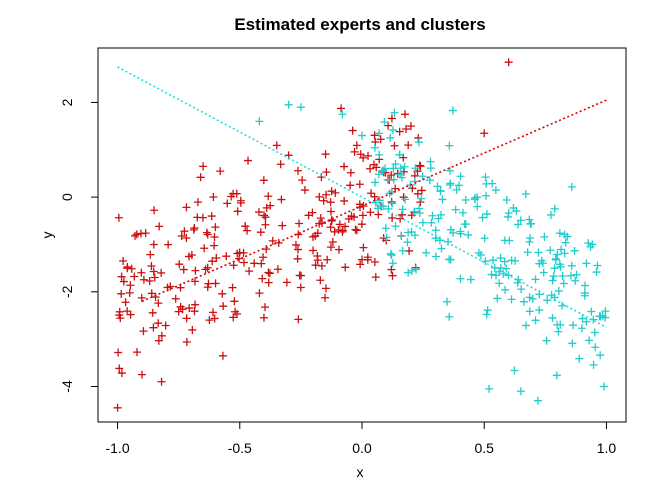 This screenshot has width=672, height=480. What do you see at coordinates (67, 197) in the screenshot?
I see `y-tick-label: 0` at bounding box center [67, 197].